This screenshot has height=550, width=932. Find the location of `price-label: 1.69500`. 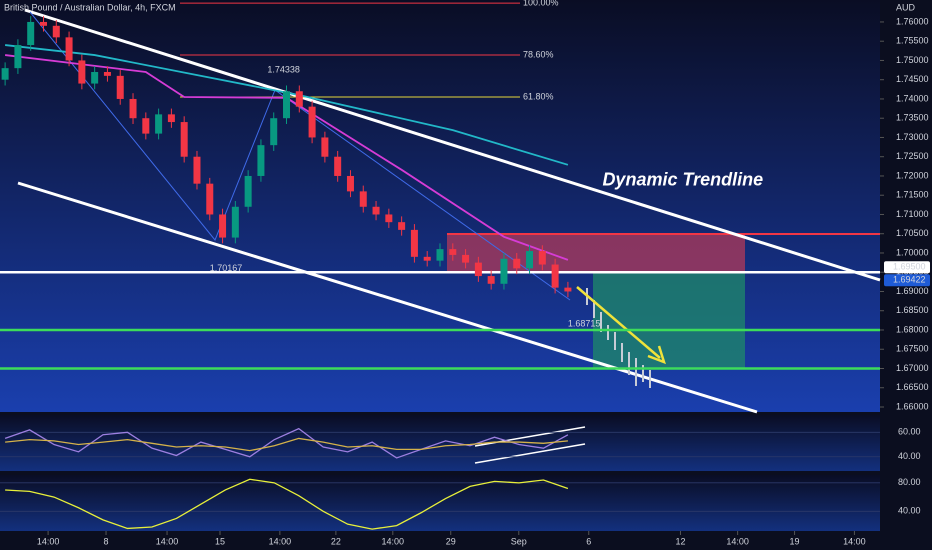

price-label: 1.69500 is located at coordinates (909, 267).